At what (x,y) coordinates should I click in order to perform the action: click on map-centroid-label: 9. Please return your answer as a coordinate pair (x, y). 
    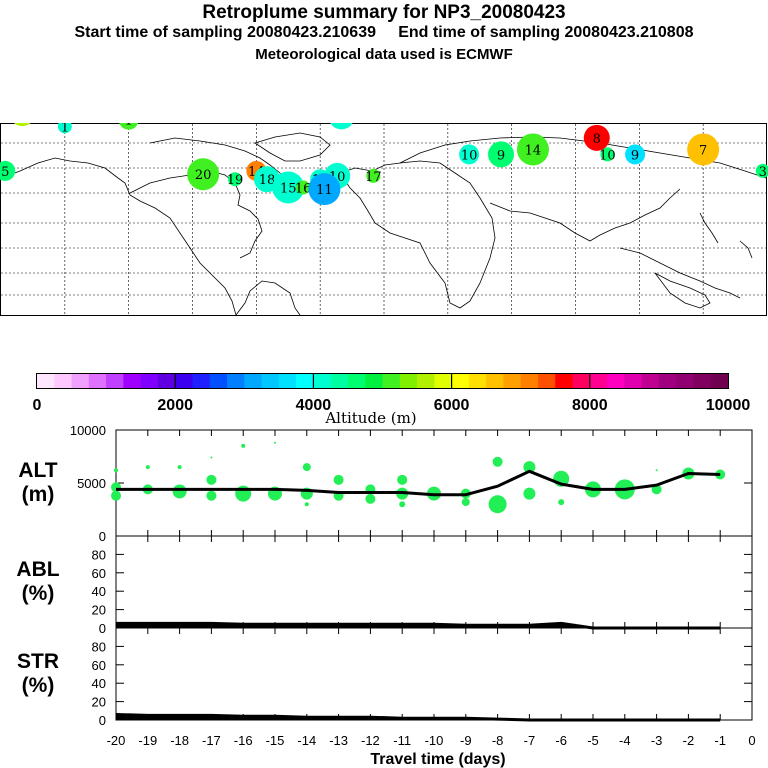
    Looking at the image, I should click on (635, 155).